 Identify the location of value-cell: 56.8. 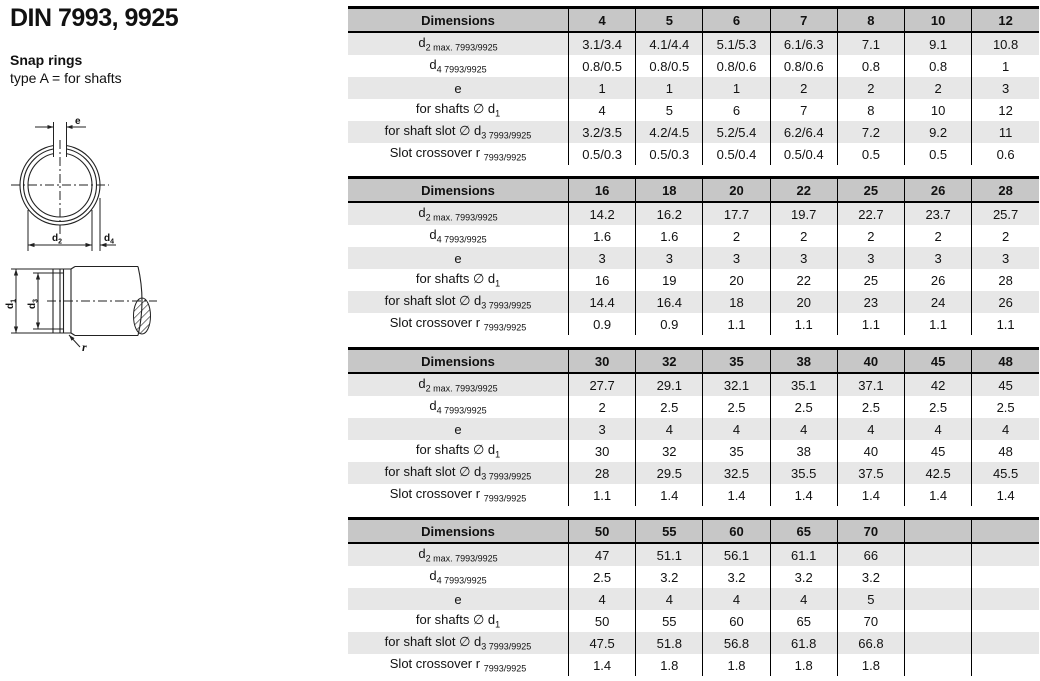
(736, 643).